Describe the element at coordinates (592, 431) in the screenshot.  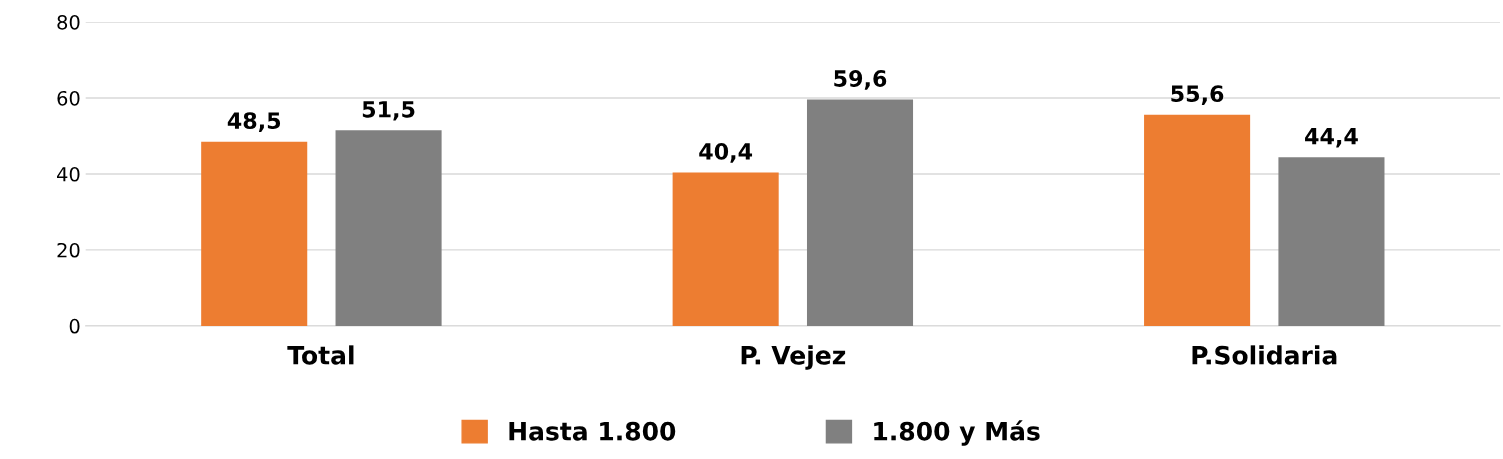
I see `legend-label: Hasta 1.800` at that location.